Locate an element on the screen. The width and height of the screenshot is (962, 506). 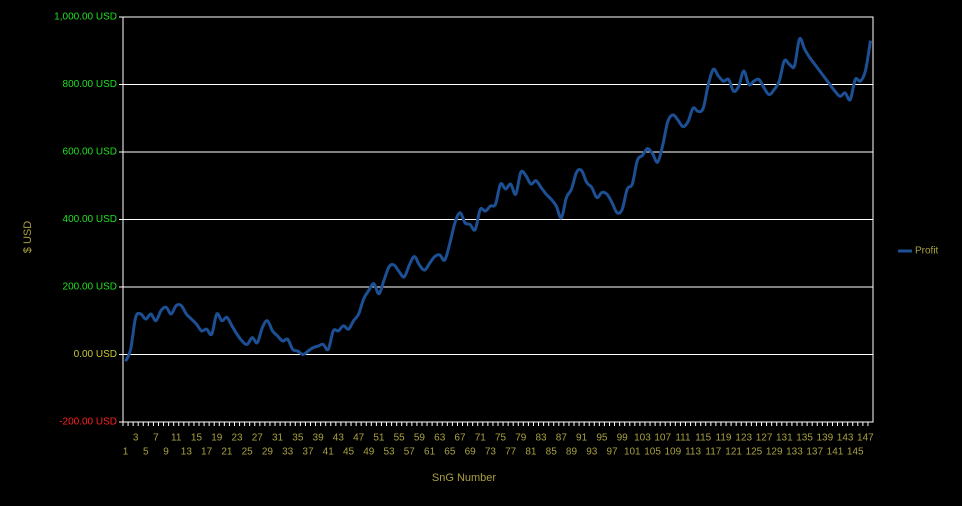
y-tick-label: 800.00 USD is located at coordinates (90, 84).